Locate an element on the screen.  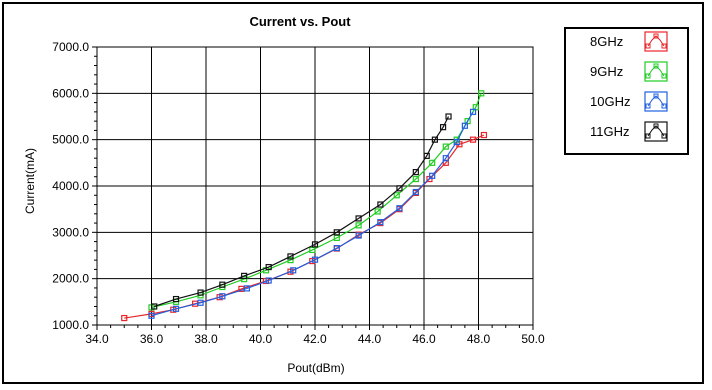
legend-label-9ghz: 9GHz is located at coordinates (606, 71).